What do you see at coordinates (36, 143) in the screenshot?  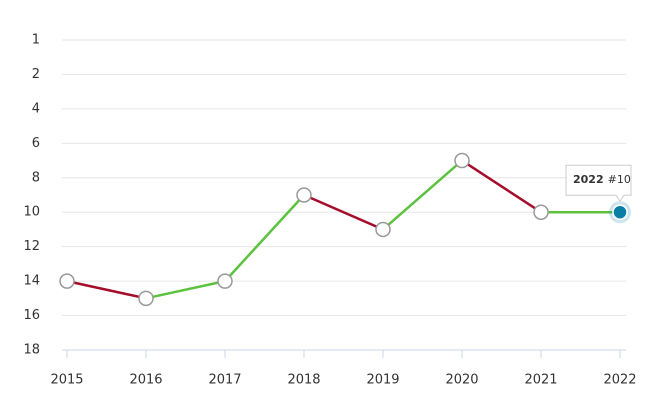 I see `y-tick-label: 6` at bounding box center [36, 143].